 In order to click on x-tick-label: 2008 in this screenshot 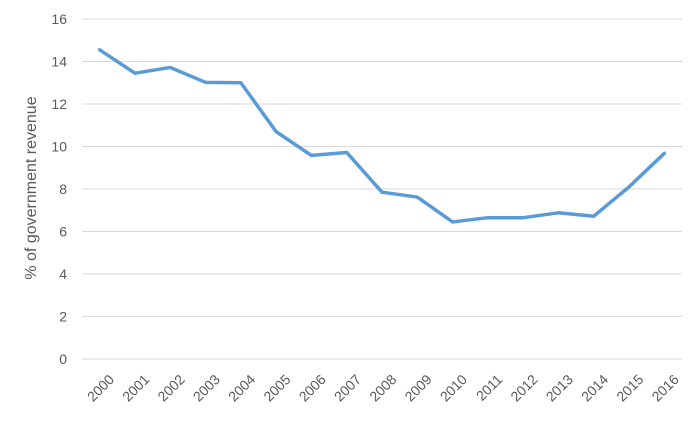, I will do `click(382, 387)`.